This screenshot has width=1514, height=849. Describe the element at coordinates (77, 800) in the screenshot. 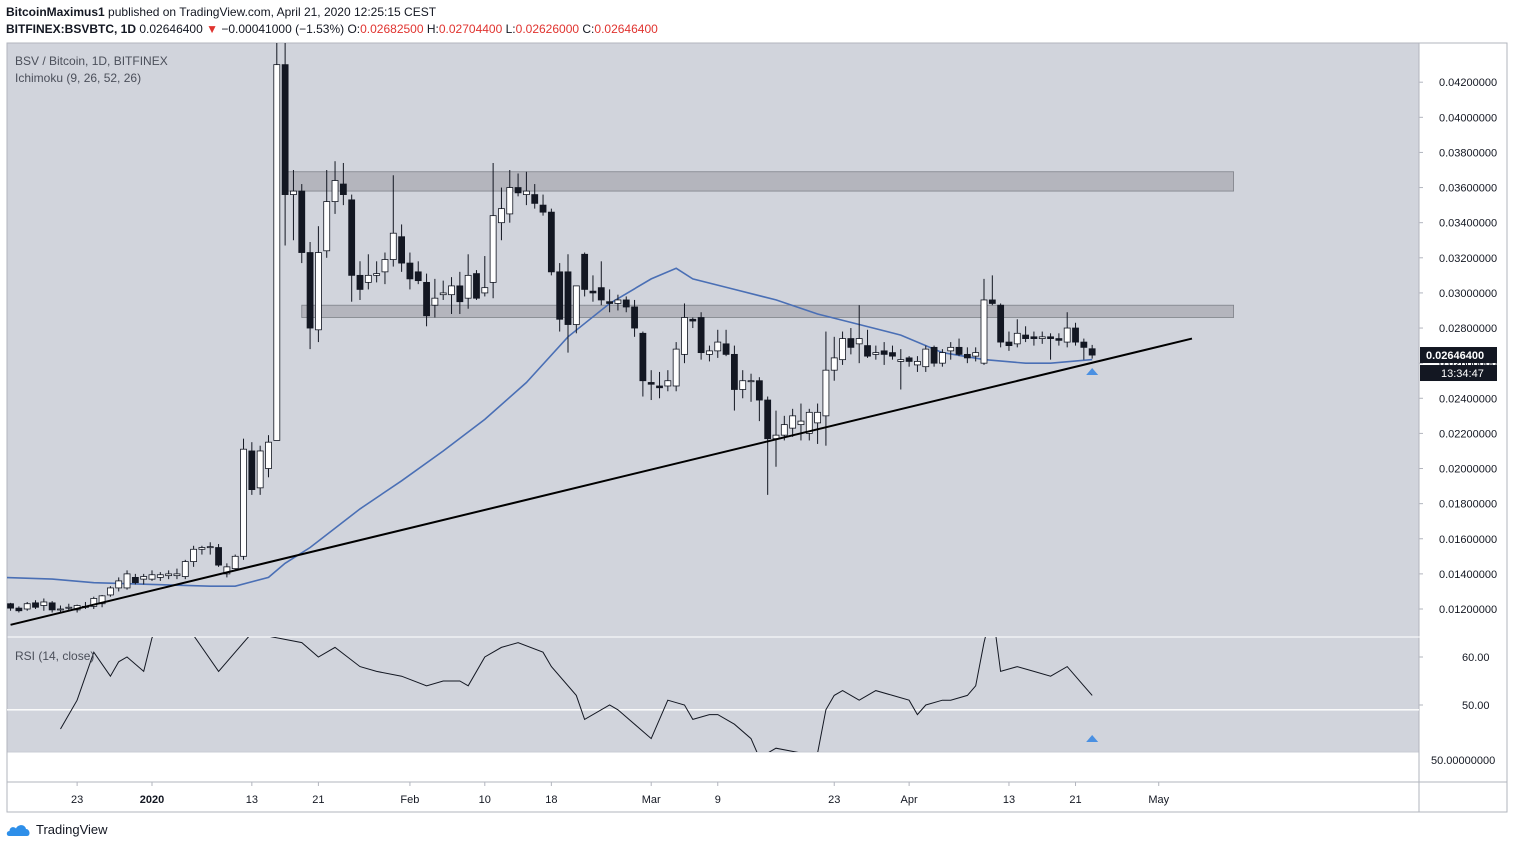

I see `time-tick-label: 23` at that location.